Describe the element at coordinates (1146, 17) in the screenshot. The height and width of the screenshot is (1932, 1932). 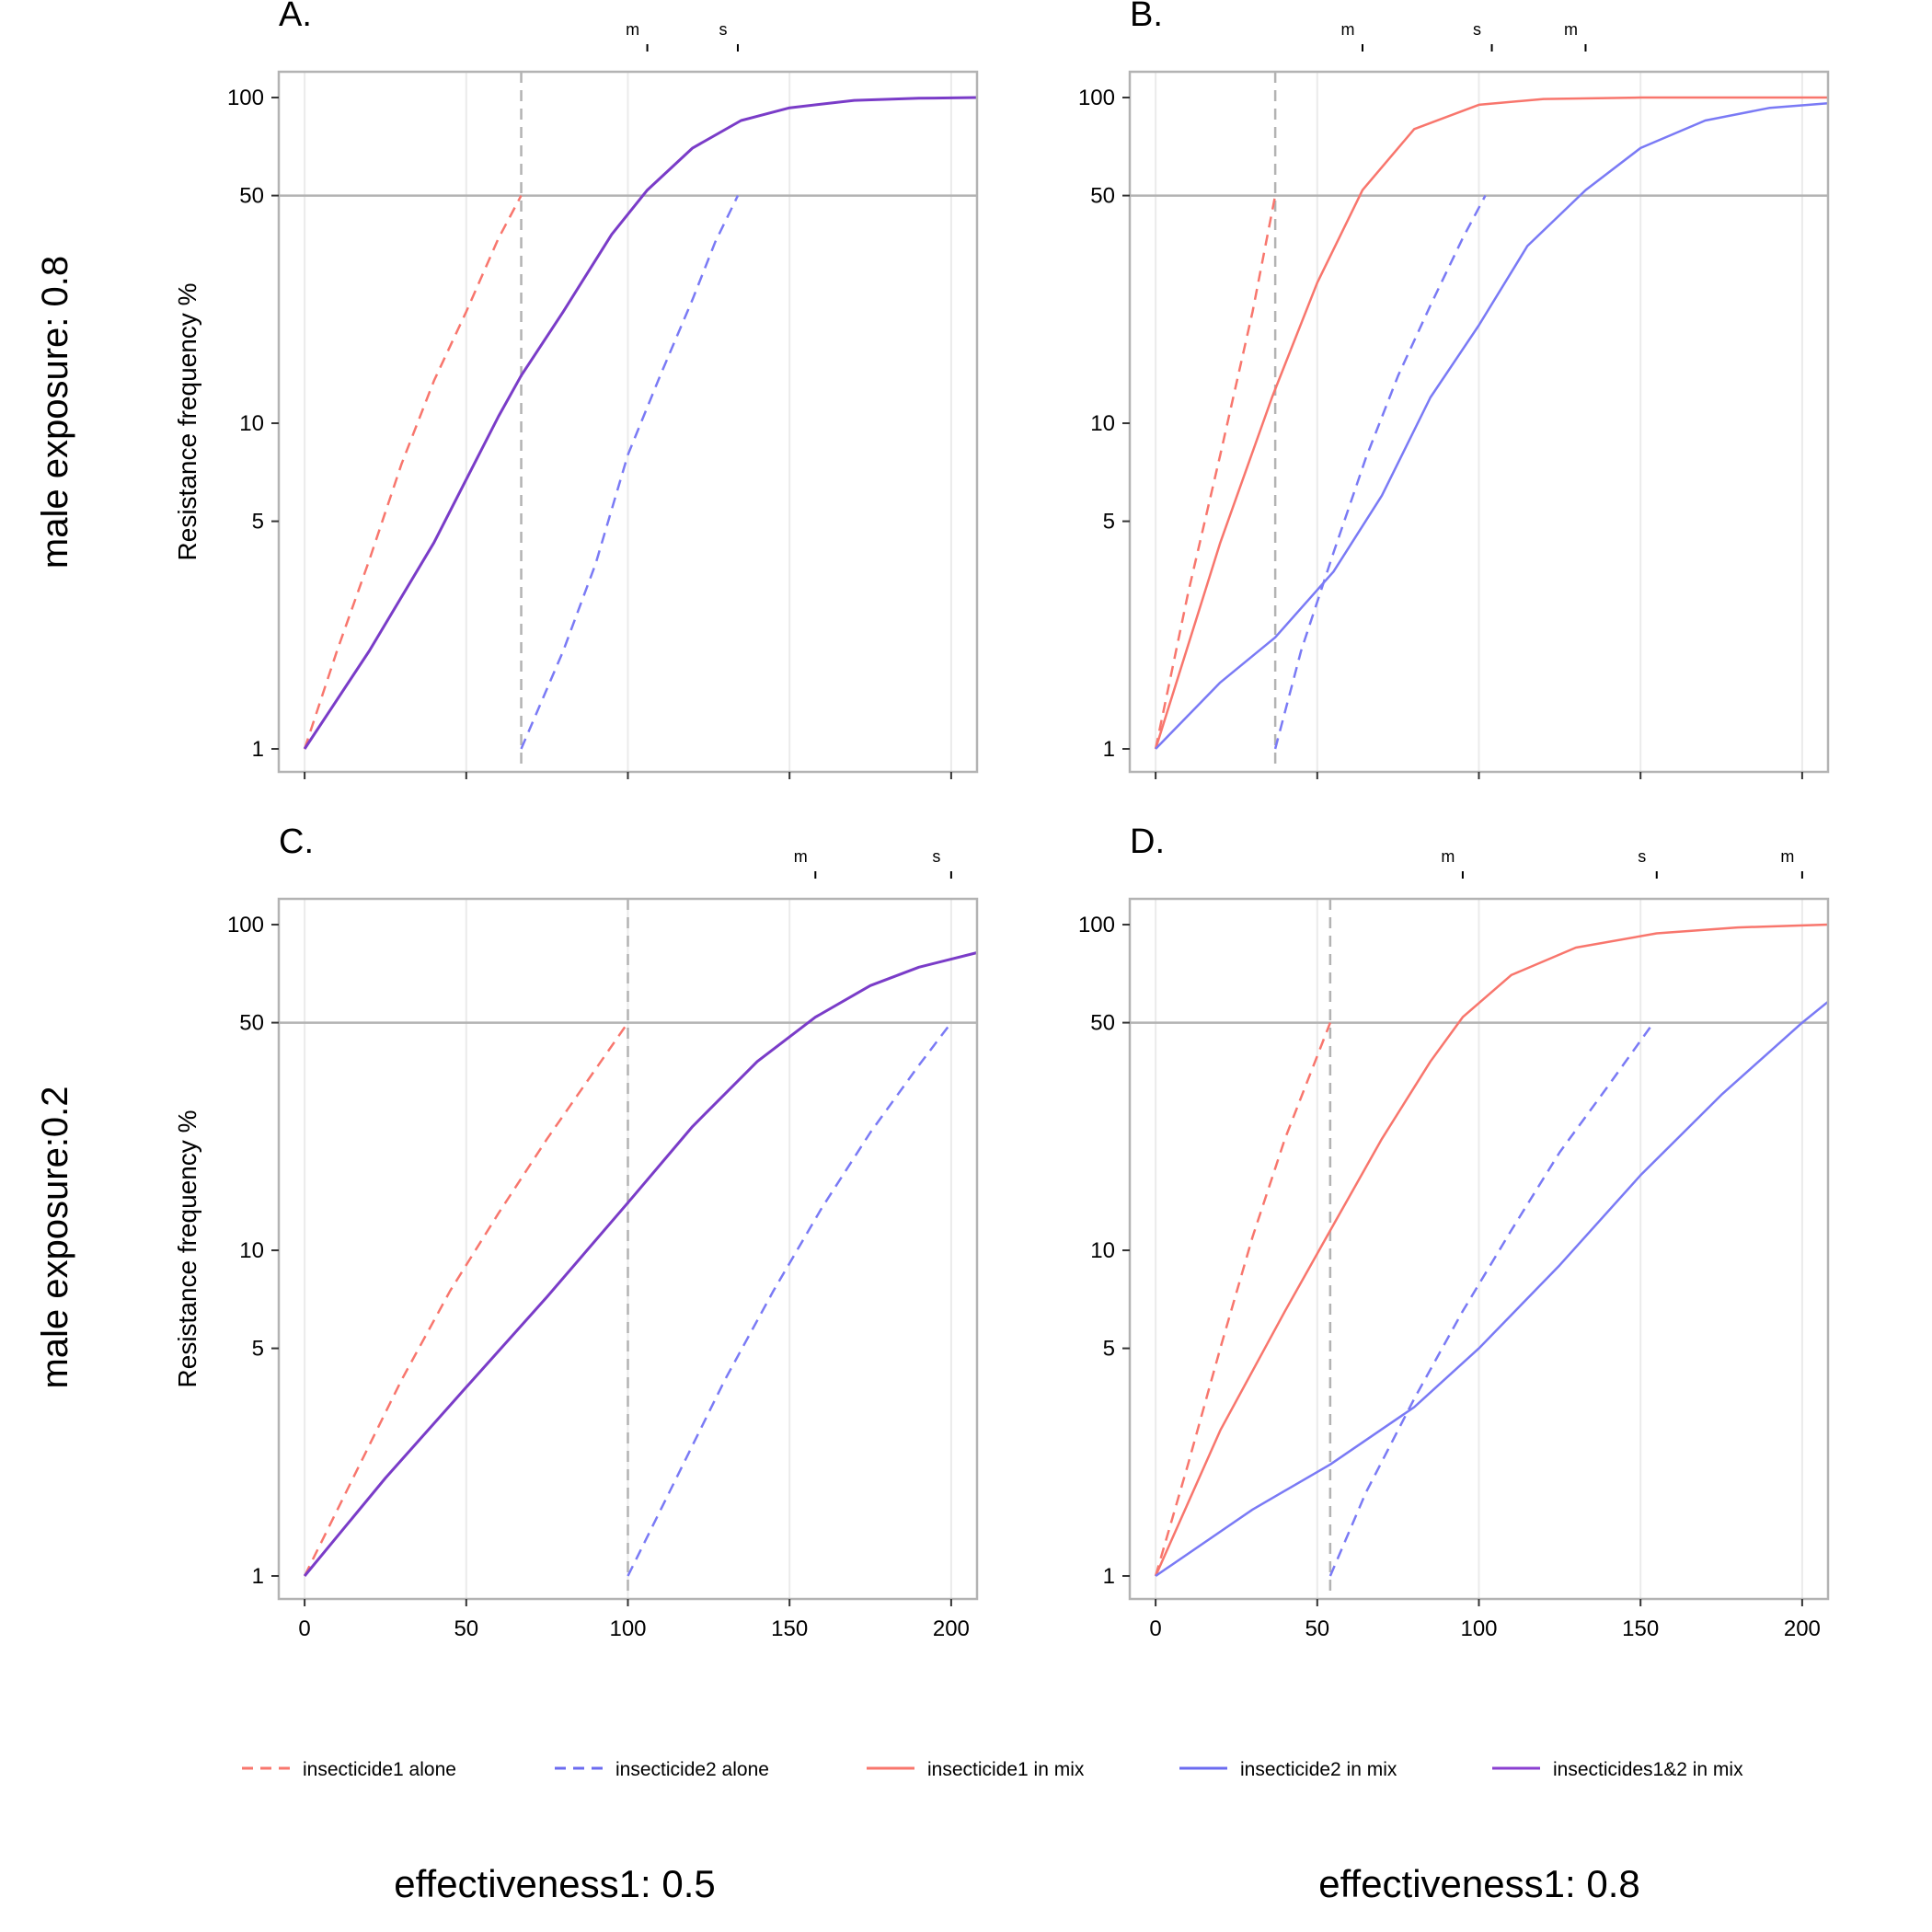
I see `panel-label: B.` at that location.